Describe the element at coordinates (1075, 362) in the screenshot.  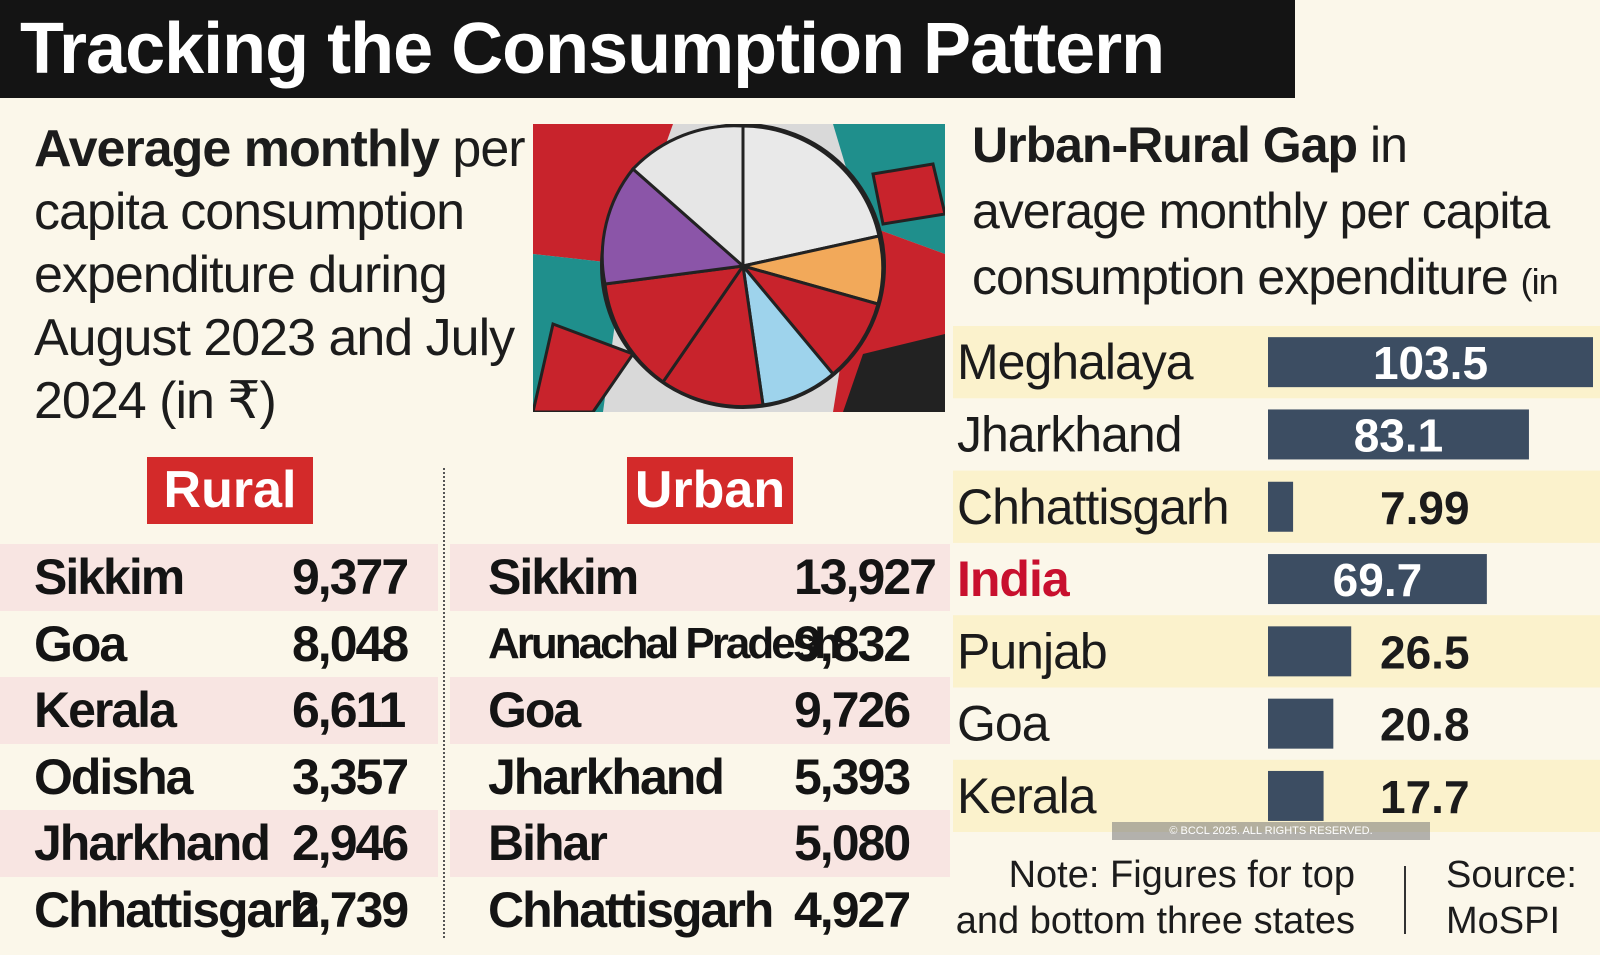
I see `bar-category-label: Meghalaya` at that location.